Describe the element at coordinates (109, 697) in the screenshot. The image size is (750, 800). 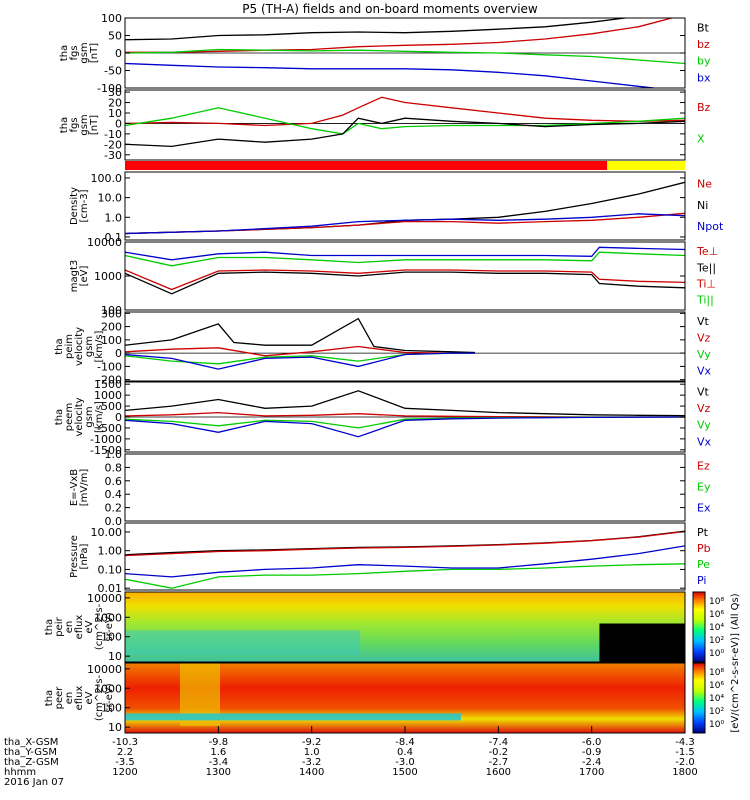
I see `y-axis-label: sr-eV)` at that location.